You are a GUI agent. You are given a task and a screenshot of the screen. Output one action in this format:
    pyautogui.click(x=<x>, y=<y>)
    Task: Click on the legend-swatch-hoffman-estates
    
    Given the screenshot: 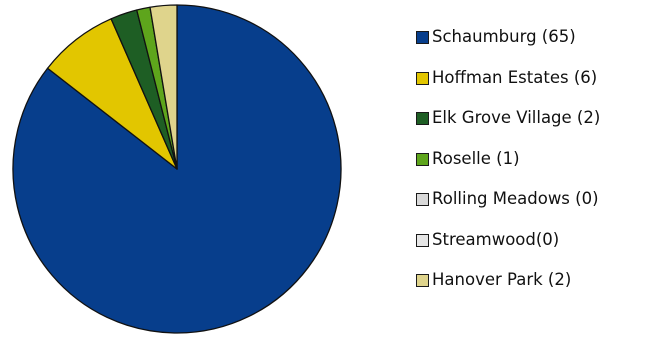 What is the action you would take?
    pyautogui.click(x=422, y=78)
    